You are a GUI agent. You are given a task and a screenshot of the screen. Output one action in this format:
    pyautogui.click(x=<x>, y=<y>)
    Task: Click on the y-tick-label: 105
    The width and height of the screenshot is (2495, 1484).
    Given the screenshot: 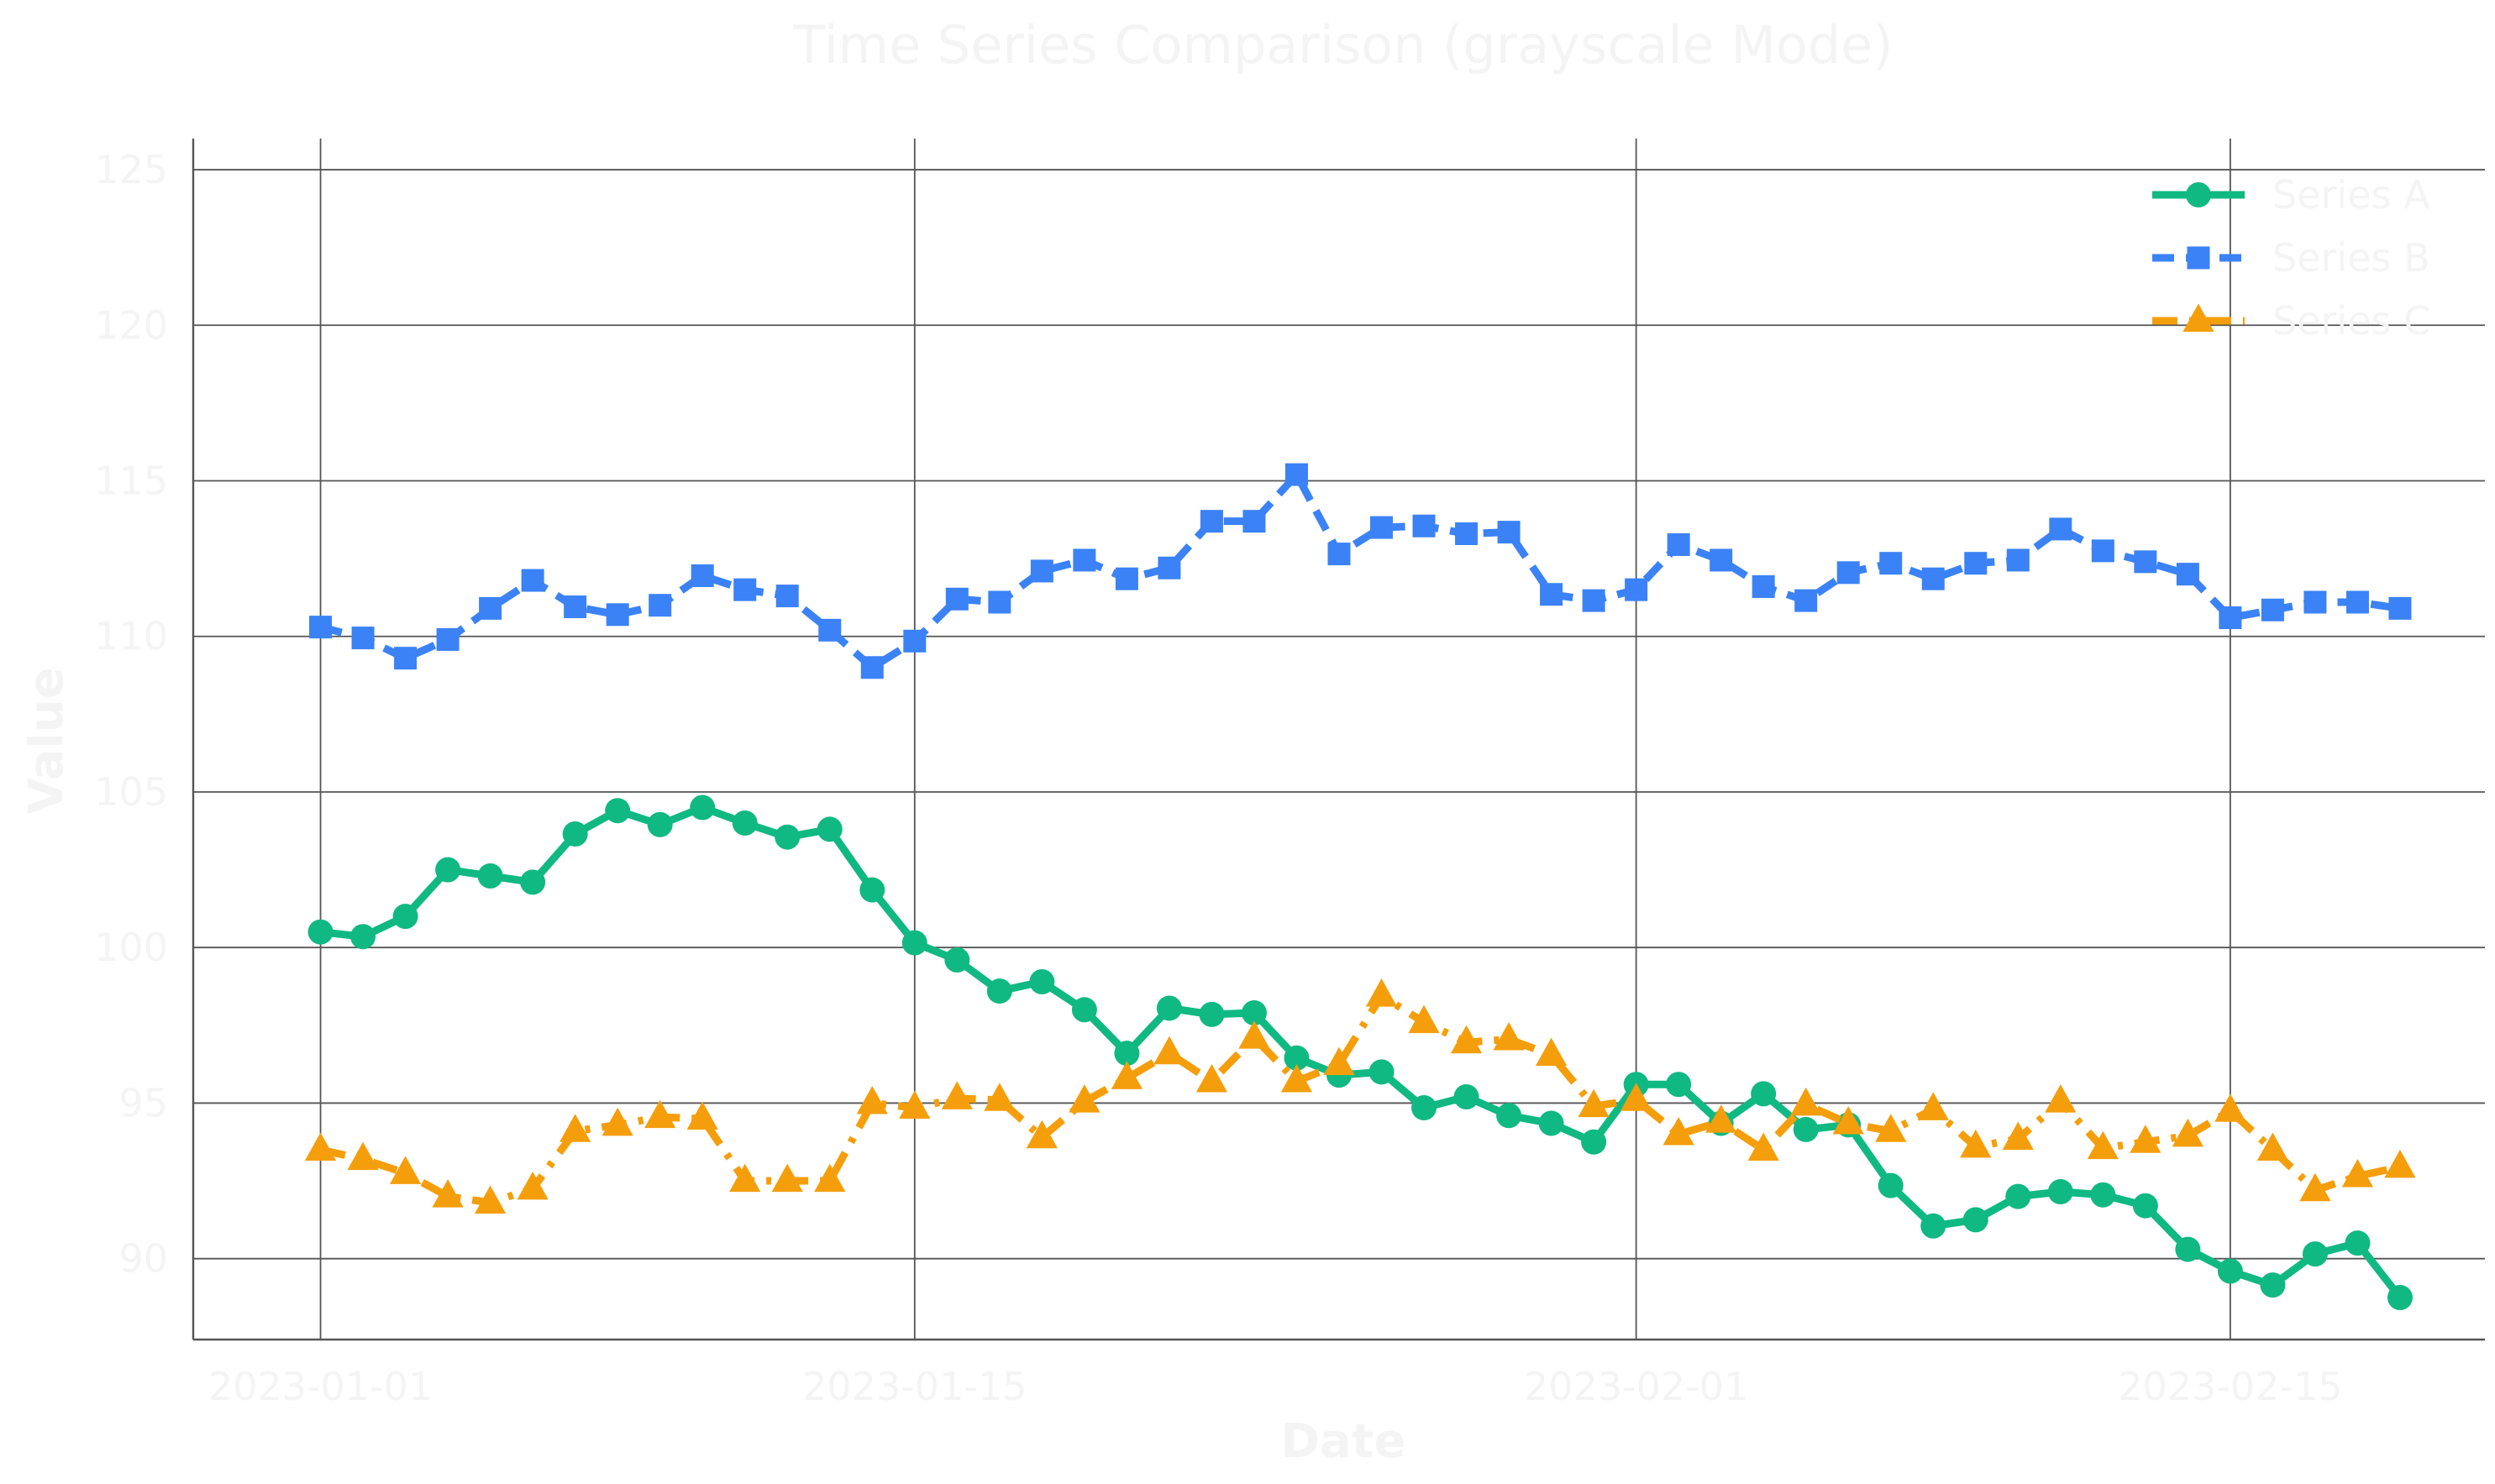 What is the action you would take?
    pyautogui.click(x=131, y=792)
    